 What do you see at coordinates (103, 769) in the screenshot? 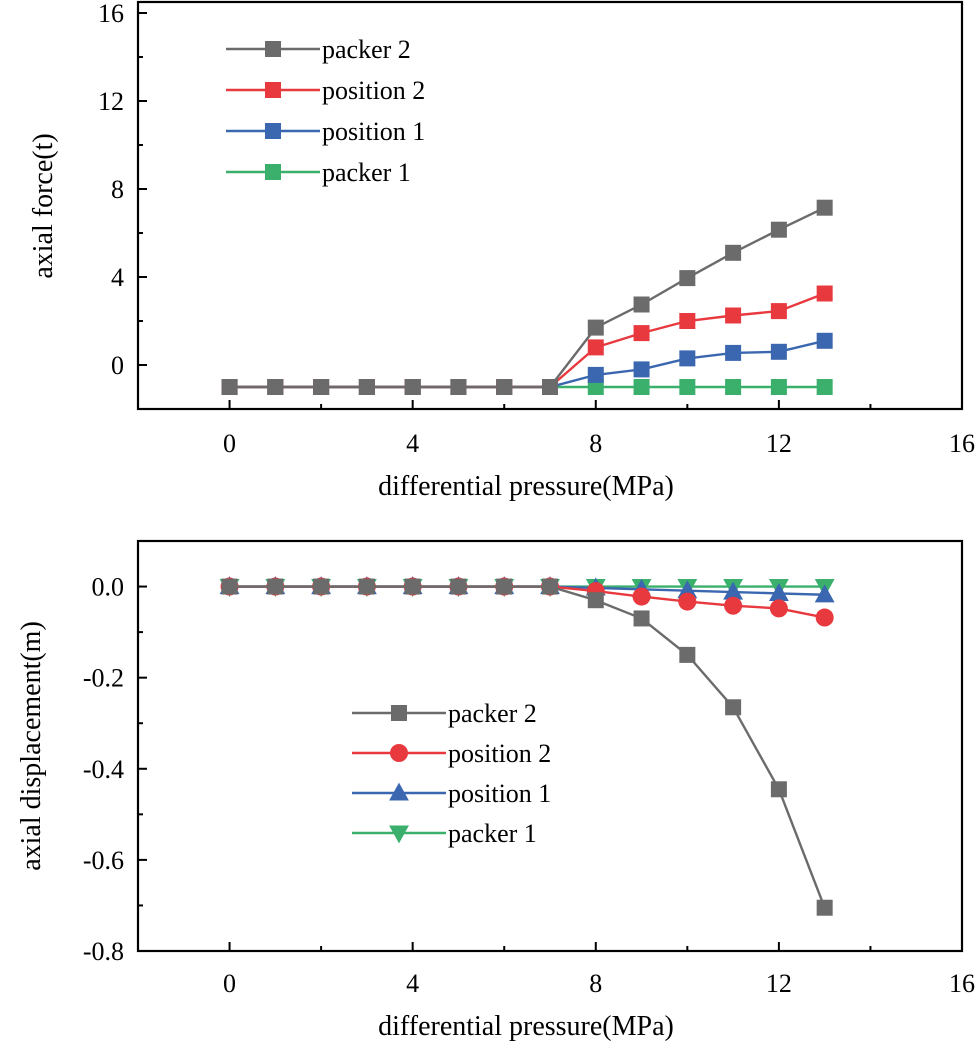
I see `y-tick-label: -0.4` at bounding box center [103, 769].